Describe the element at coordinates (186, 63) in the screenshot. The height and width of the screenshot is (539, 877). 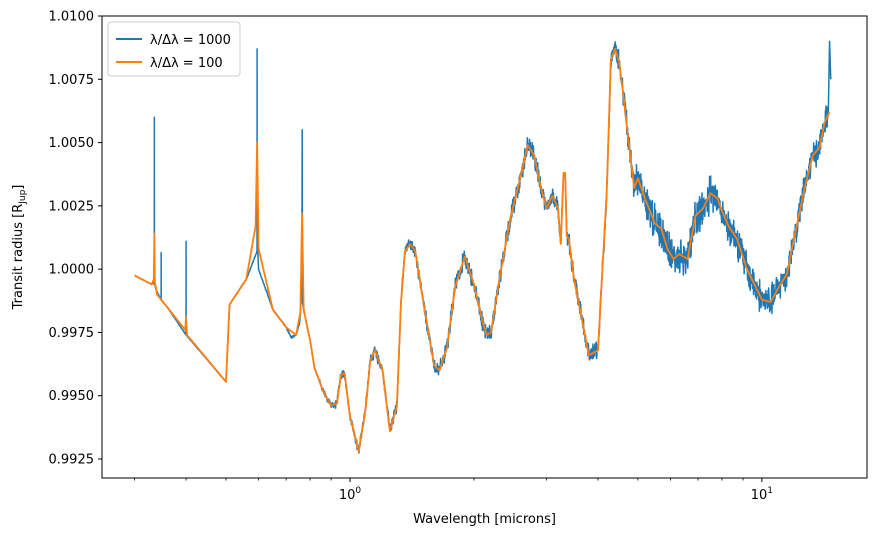
I see `legend-label: λ/Δλ = 100` at that location.